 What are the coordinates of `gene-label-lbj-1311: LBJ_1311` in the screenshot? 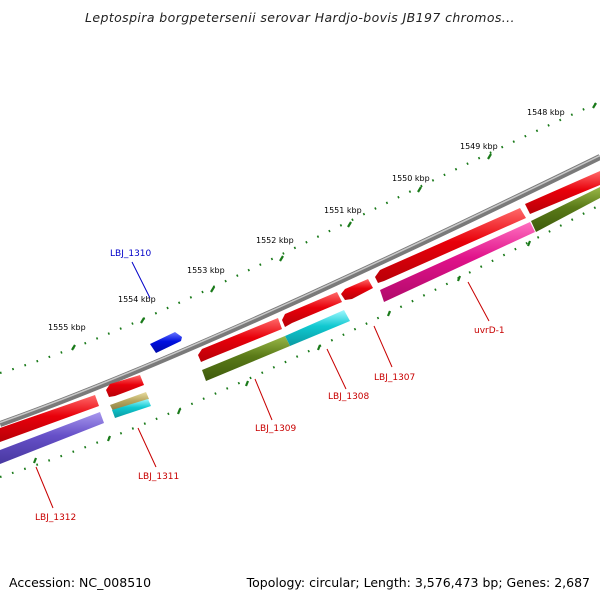 It's located at (158, 477).